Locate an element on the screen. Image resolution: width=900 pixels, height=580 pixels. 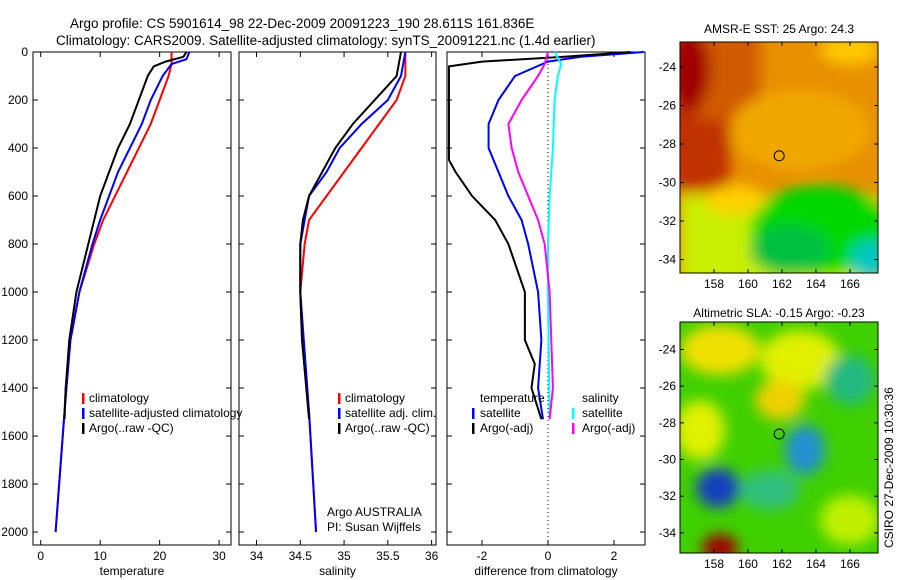
depth-tick-label: 600 is located at coordinates (18, 196).